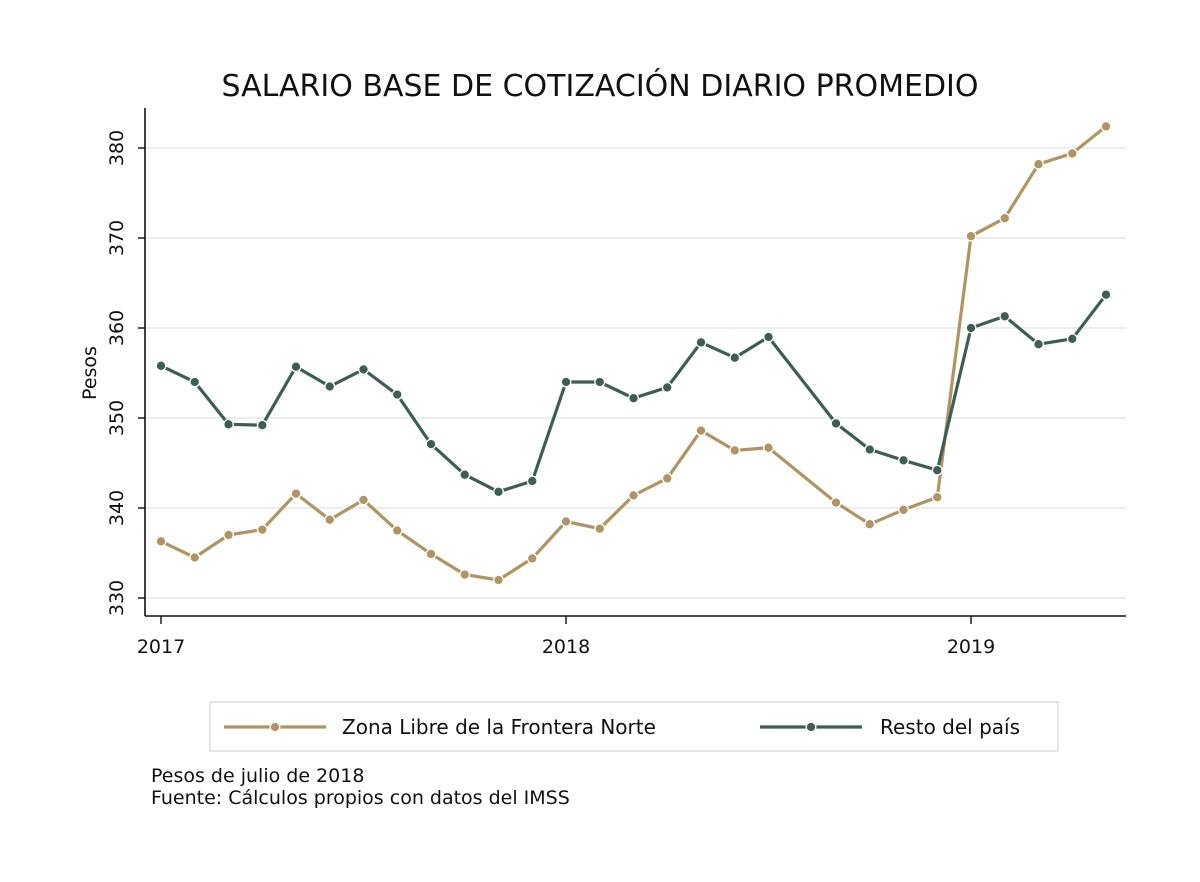 The image size is (1200, 882). What do you see at coordinates (258, 776) in the screenshot?
I see `footnote-units: Pesos de julio de 2018` at bounding box center [258, 776].